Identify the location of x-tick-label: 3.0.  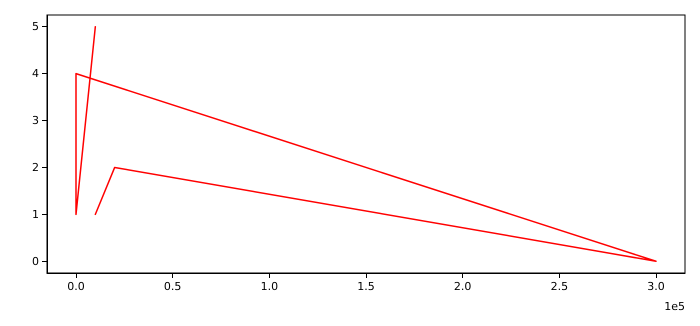
(656, 286).